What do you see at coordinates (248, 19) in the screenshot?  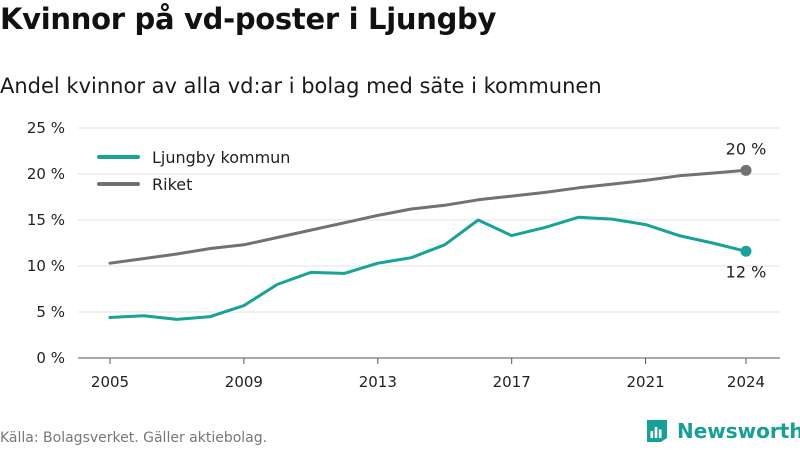 I see `chart-title: Kvinnor på vd-poster i Ljungby` at bounding box center [248, 19].